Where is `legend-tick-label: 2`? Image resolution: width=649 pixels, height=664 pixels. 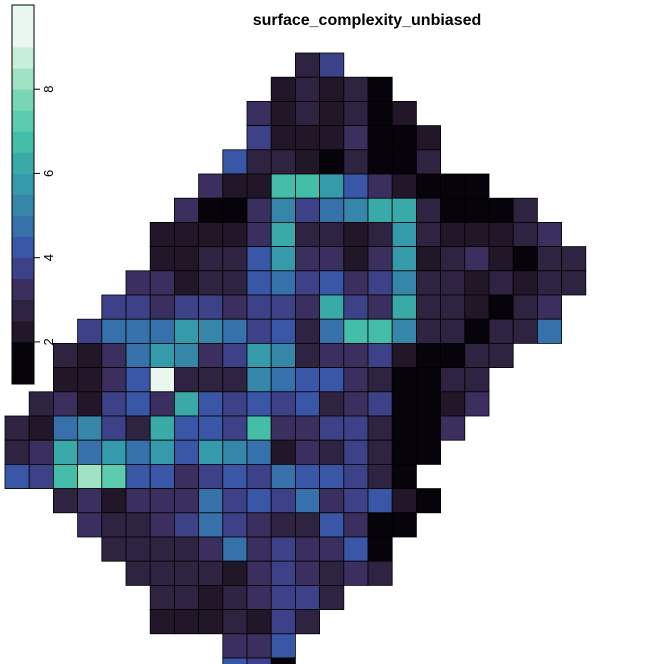 legend-tick-label: 2 is located at coordinates (48, 341).